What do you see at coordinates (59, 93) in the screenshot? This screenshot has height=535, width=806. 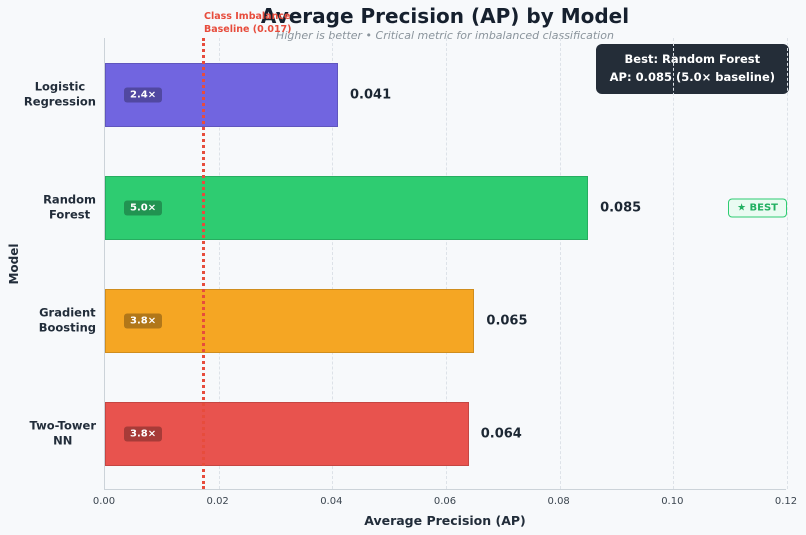 I see `category-label: Logistic Regression` at bounding box center [59, 93].